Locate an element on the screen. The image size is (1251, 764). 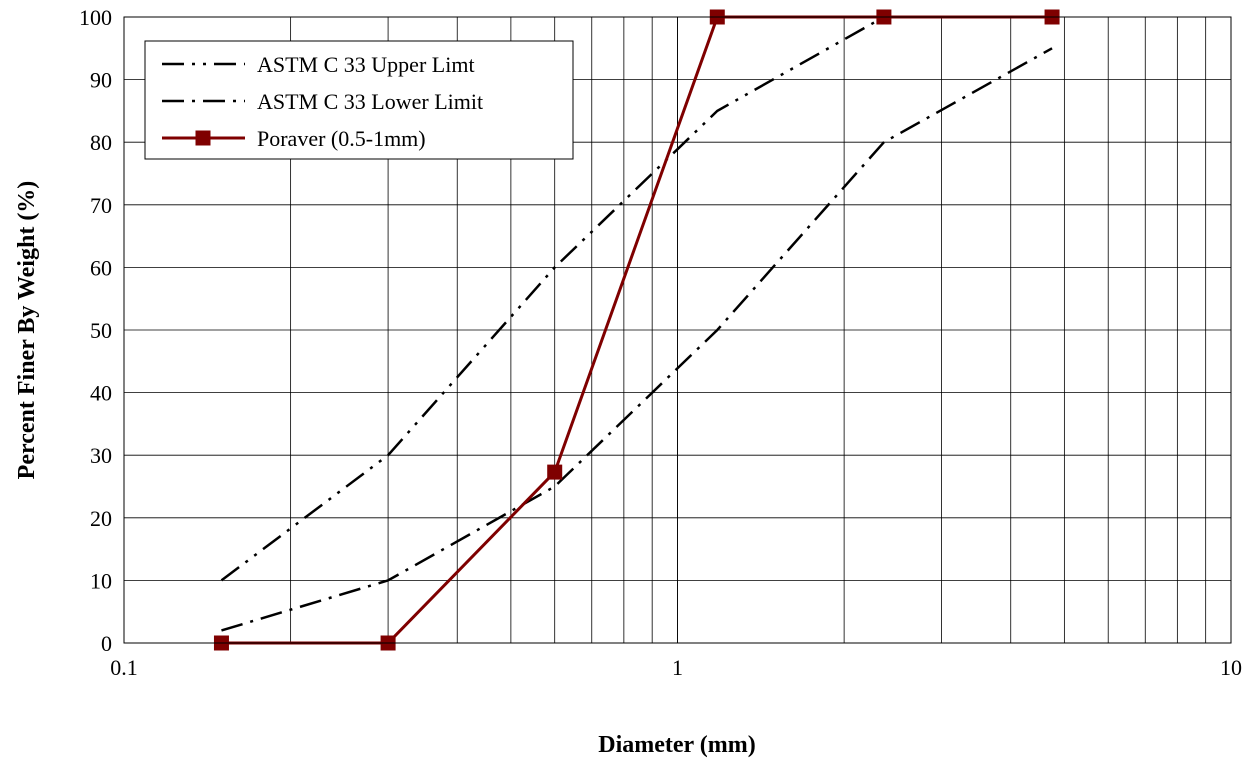
y-tick-label: 30 is located at coordinates (101, 455).